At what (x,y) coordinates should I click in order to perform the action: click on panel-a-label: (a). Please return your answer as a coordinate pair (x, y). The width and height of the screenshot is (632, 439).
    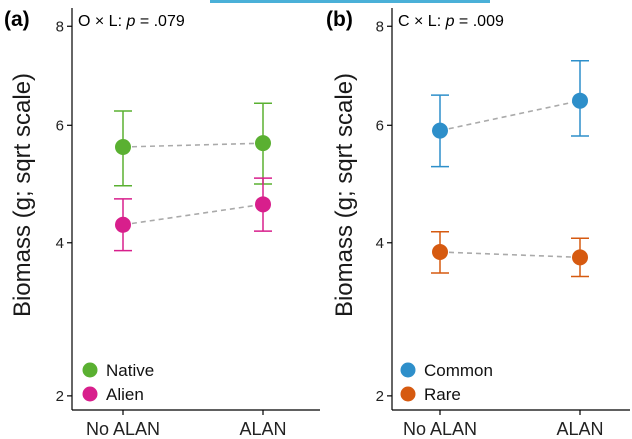
    Looking at the image, I should click on (17, 19).